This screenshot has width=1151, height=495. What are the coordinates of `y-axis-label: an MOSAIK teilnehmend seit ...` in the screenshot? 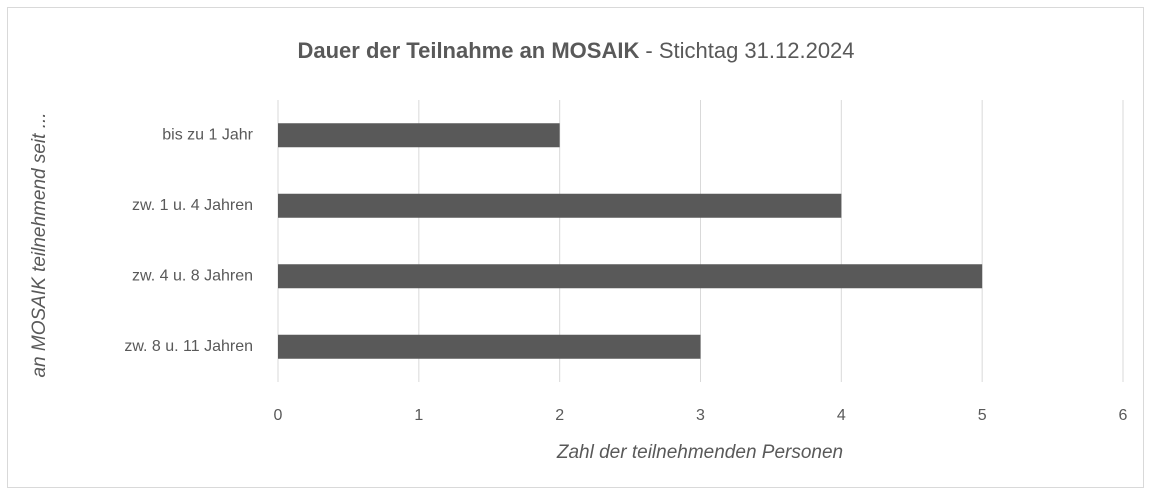 It's located at (39, 244).